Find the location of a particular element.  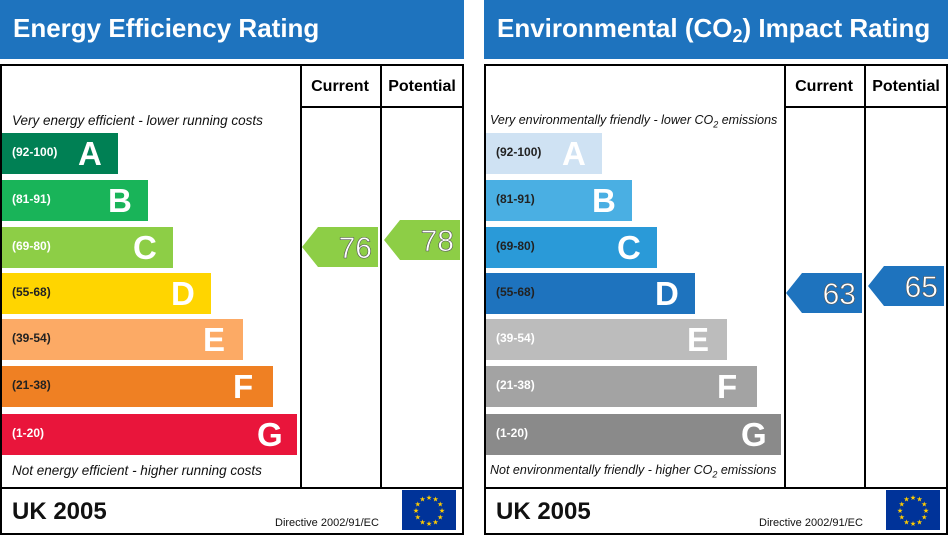

potential-arrow: 78 is located at coordinates (422, 240).